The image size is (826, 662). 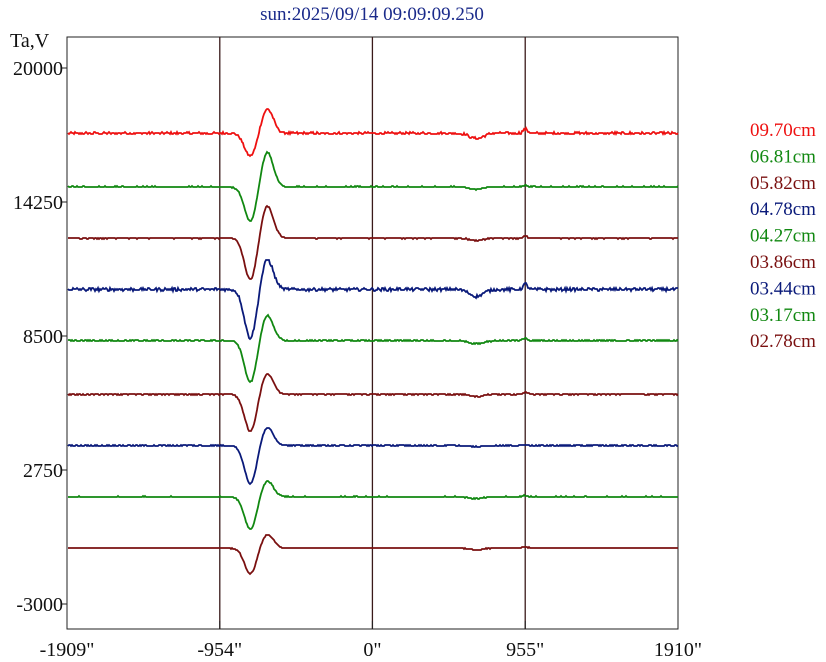 What do you see at coordinates (783, 315) in the screenshot?
I see `legend-entry-7: 03.17cm` at bounding box center [783, 315].